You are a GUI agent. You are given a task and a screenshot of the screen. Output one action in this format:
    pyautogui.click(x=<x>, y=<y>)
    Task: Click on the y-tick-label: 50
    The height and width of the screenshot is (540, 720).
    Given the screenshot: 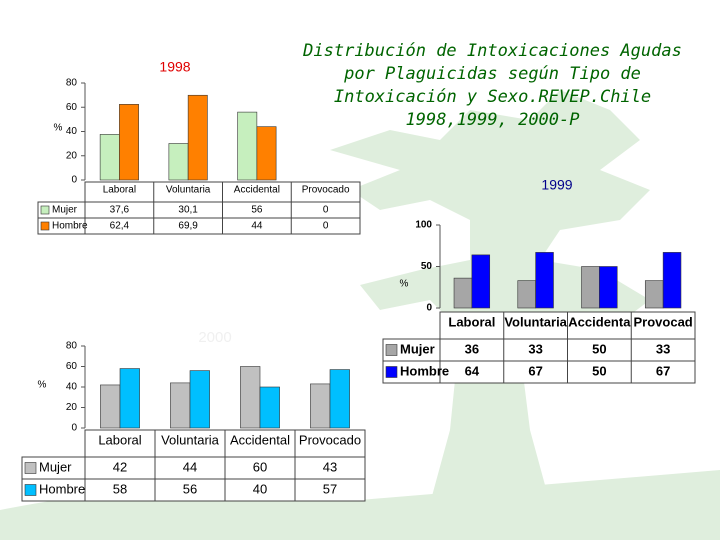 What is the action you would take?
    pyautogui.click(x=427, y=266)
    